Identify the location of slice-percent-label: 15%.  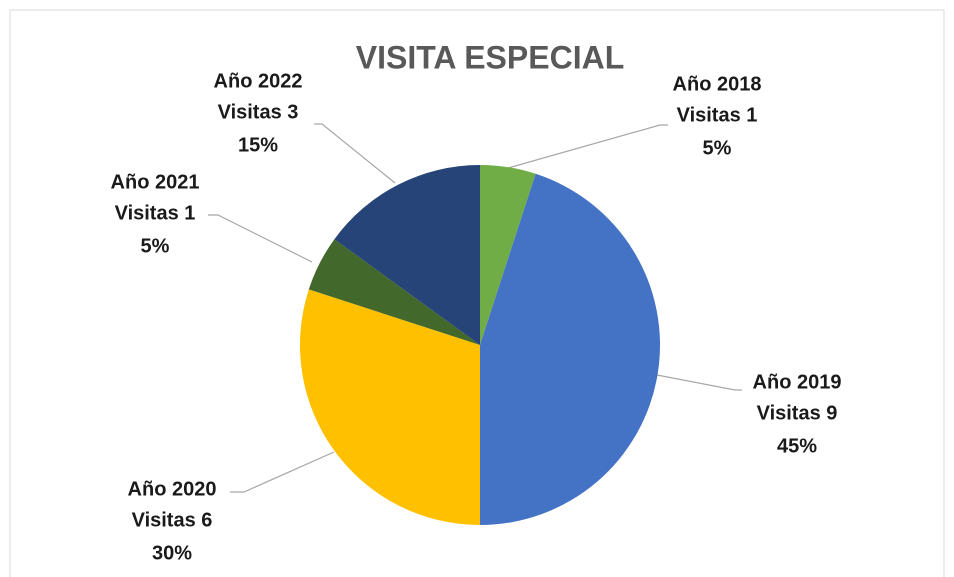
(258, 145).